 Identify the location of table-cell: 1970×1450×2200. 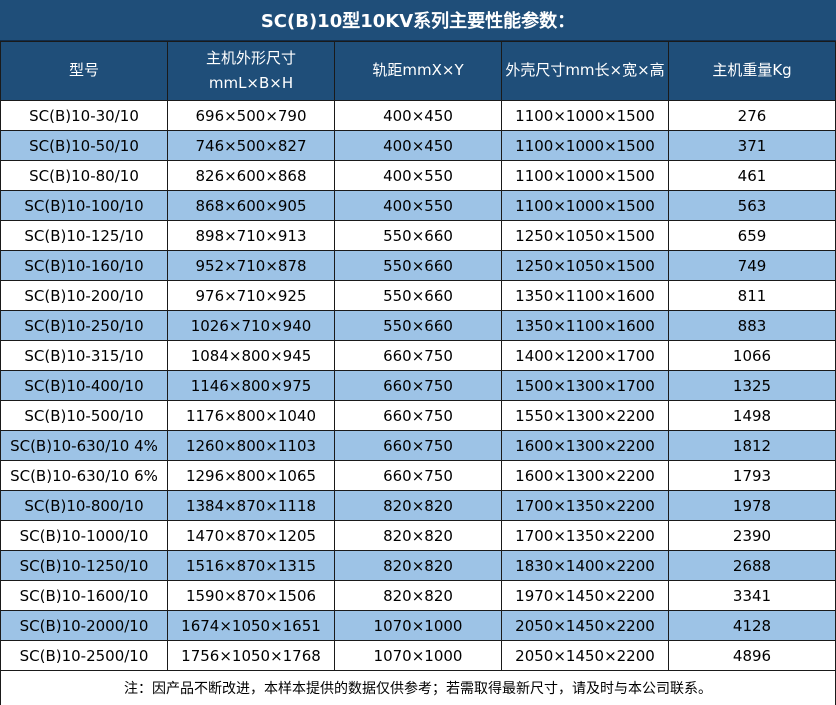
(585, 595).